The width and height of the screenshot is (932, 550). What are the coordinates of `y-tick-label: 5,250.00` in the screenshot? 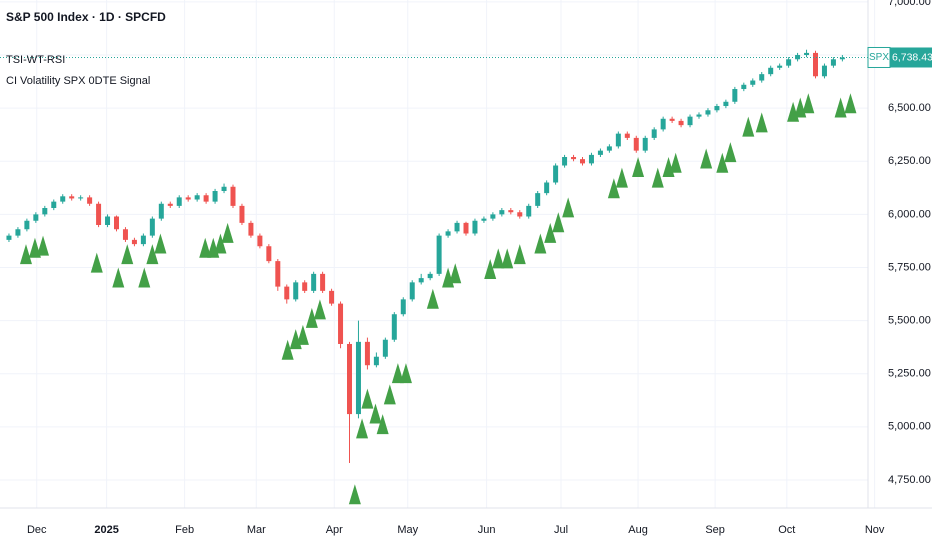 It's located at (909, 374).